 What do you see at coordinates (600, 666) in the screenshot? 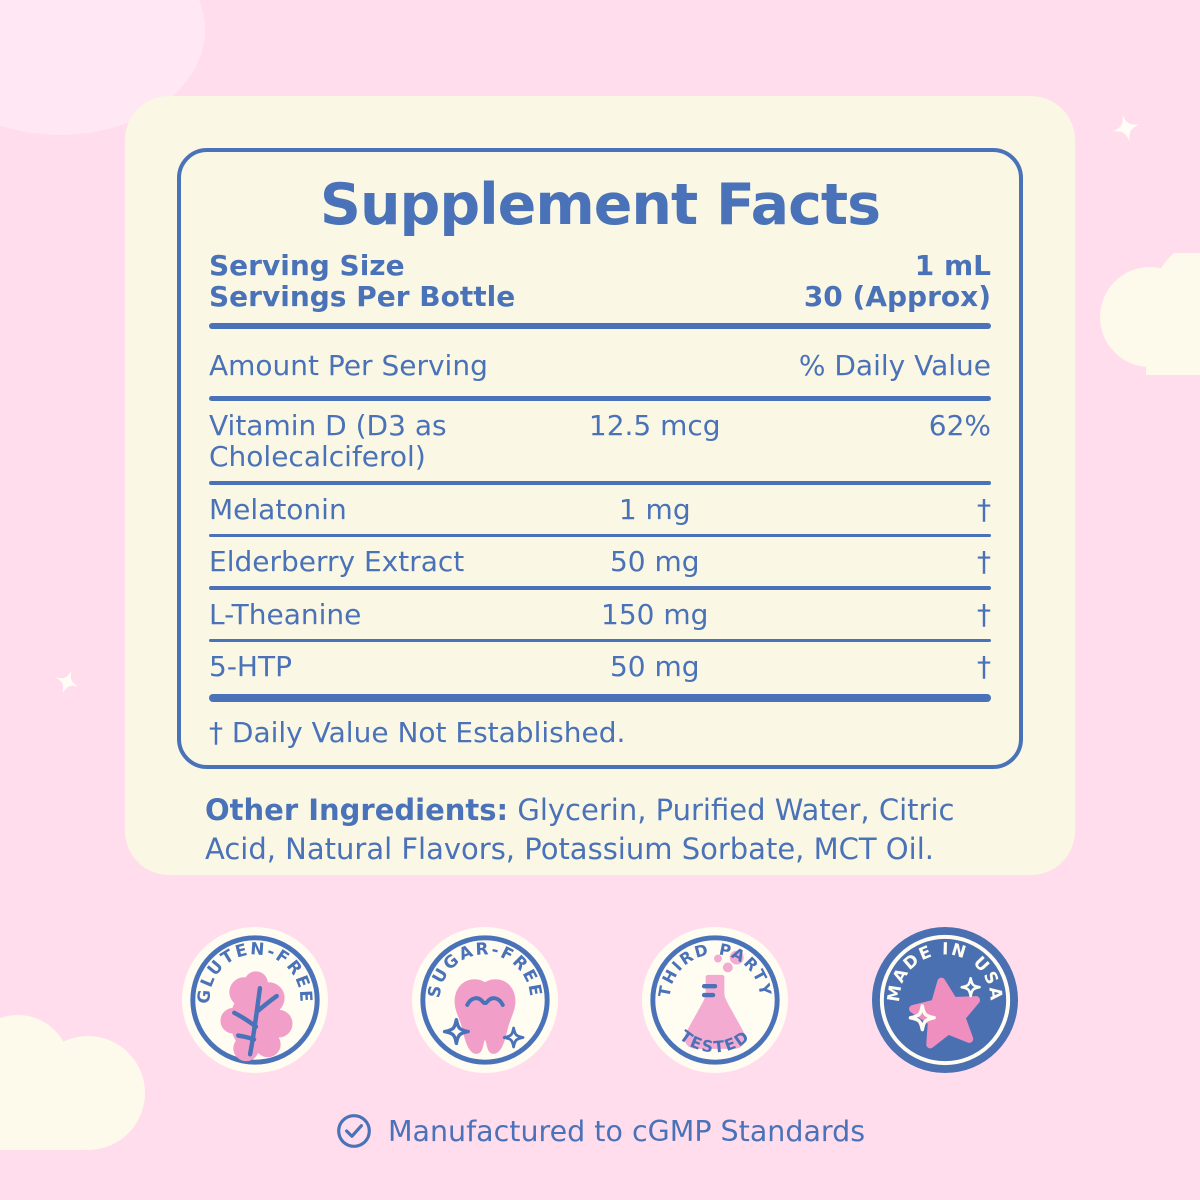
I see `table-row: 5-HTP 50 mg †` at bounding box center [600, 666].